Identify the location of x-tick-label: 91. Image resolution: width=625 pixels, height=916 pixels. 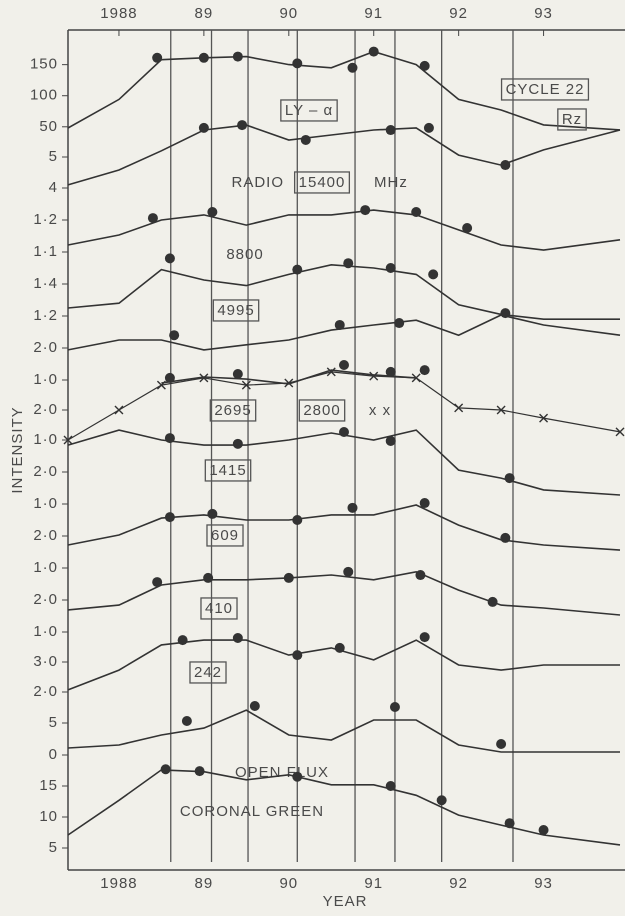
(373, 13).